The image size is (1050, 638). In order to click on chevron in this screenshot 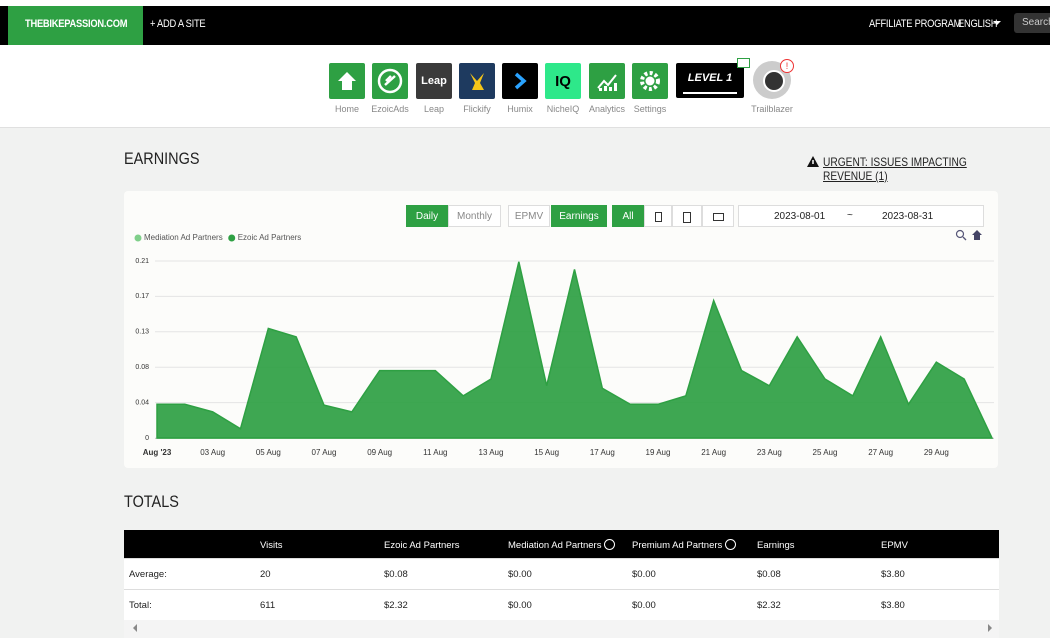, I will do `click(520, 81)`.